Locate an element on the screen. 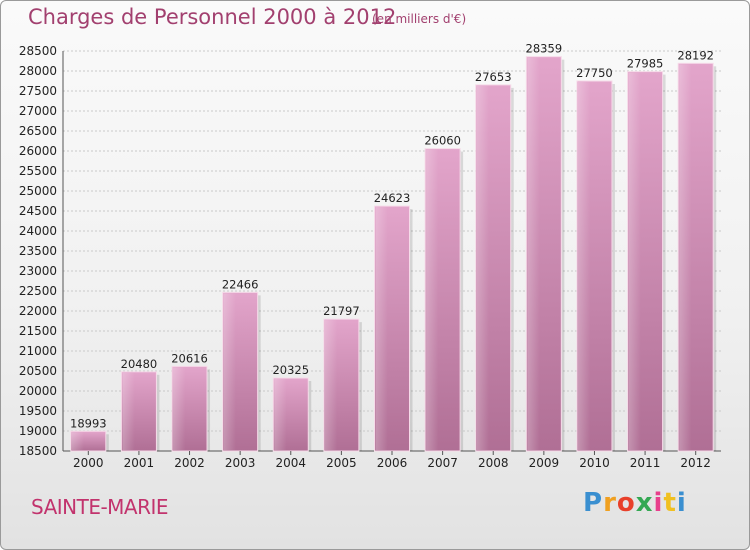 This screenshot has width=750, height=550. x-tick-label: 2006 is located at coordinates (392, 463).